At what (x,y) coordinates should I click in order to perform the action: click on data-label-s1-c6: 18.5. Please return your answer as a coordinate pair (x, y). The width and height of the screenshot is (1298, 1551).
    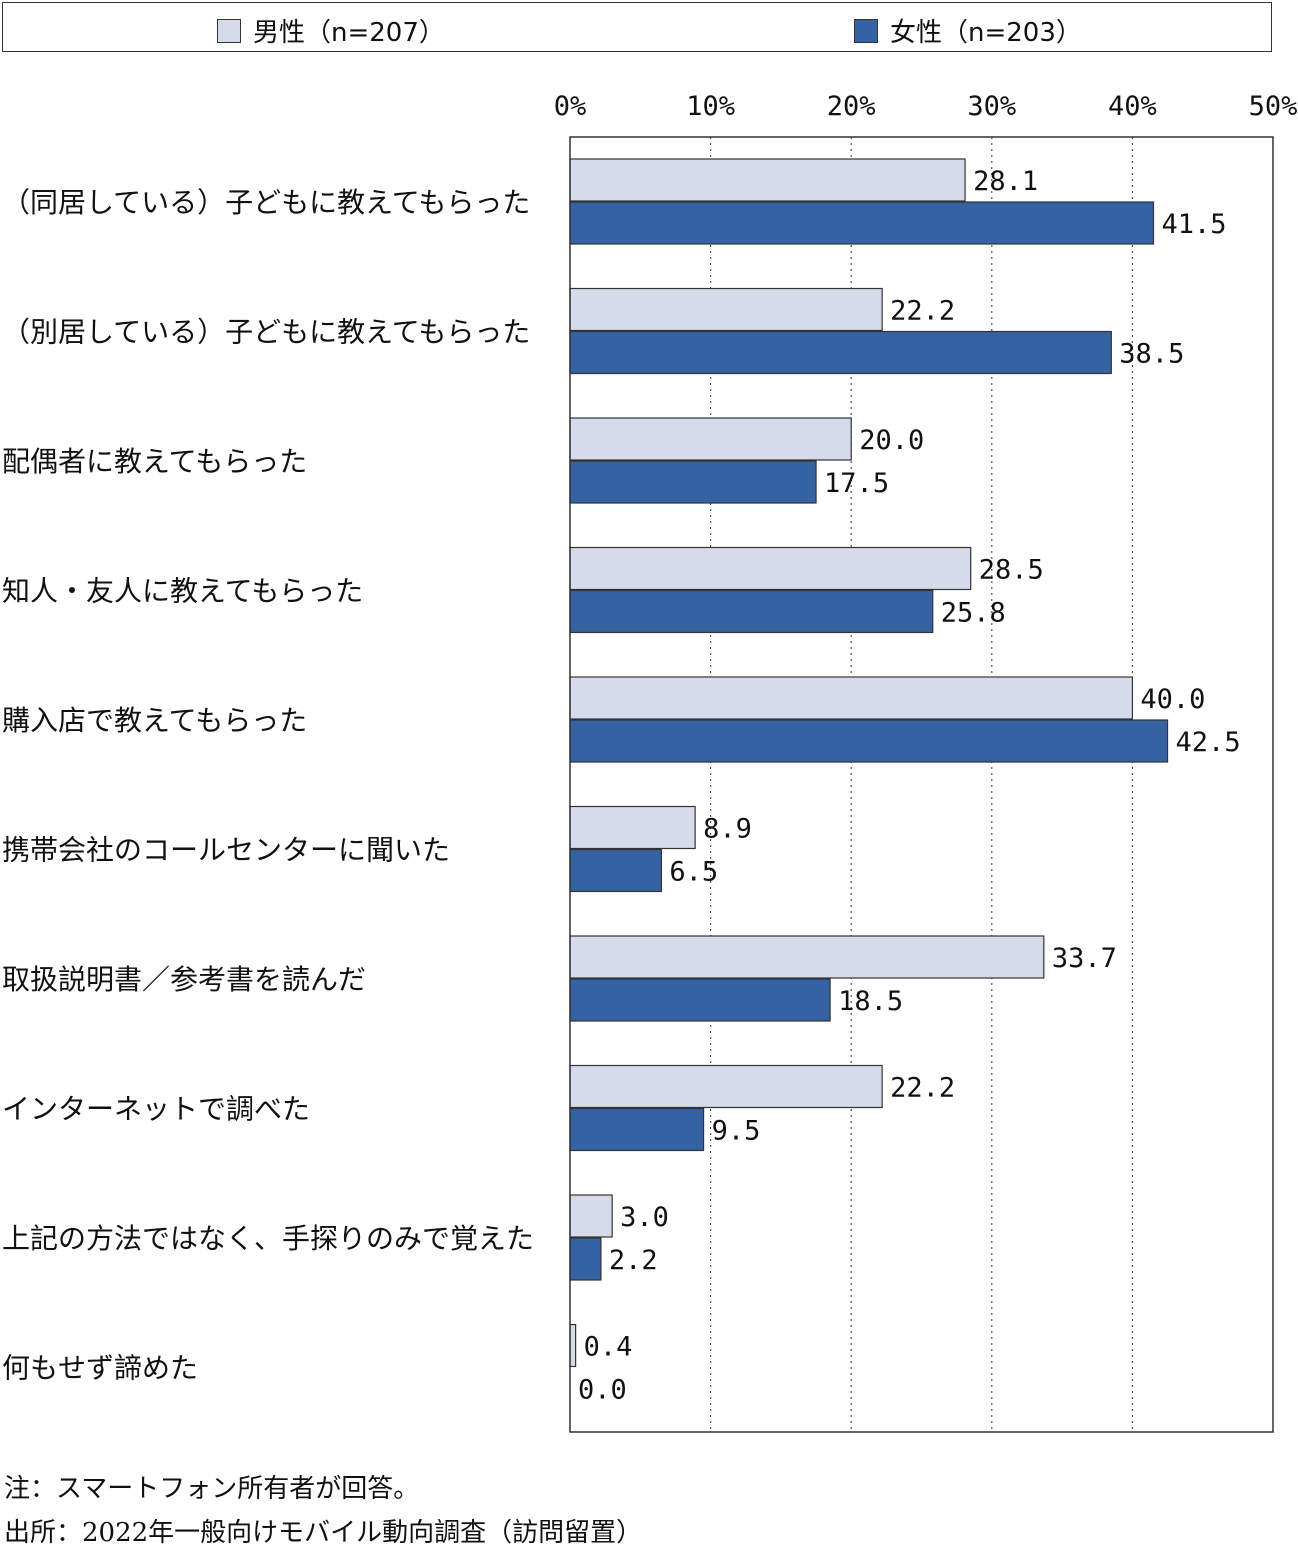
    Looking at the image, I should click on (870, 1001).